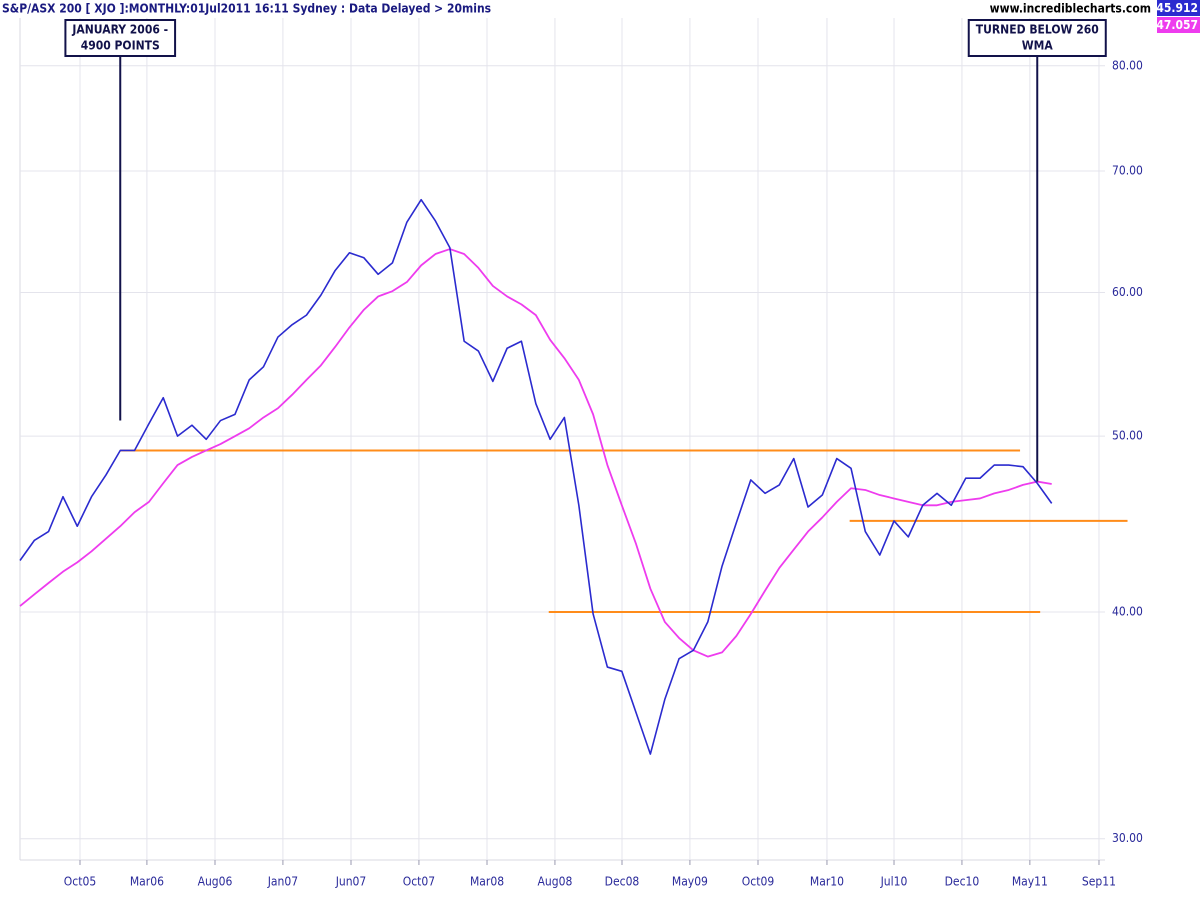 Image resolution: width=1200 pixels, height=900 pixels. What do you see at coordinates (80, 882) in the screenshot?
I see `x-tick-label: Oct05` at bounding box center [80, 882].